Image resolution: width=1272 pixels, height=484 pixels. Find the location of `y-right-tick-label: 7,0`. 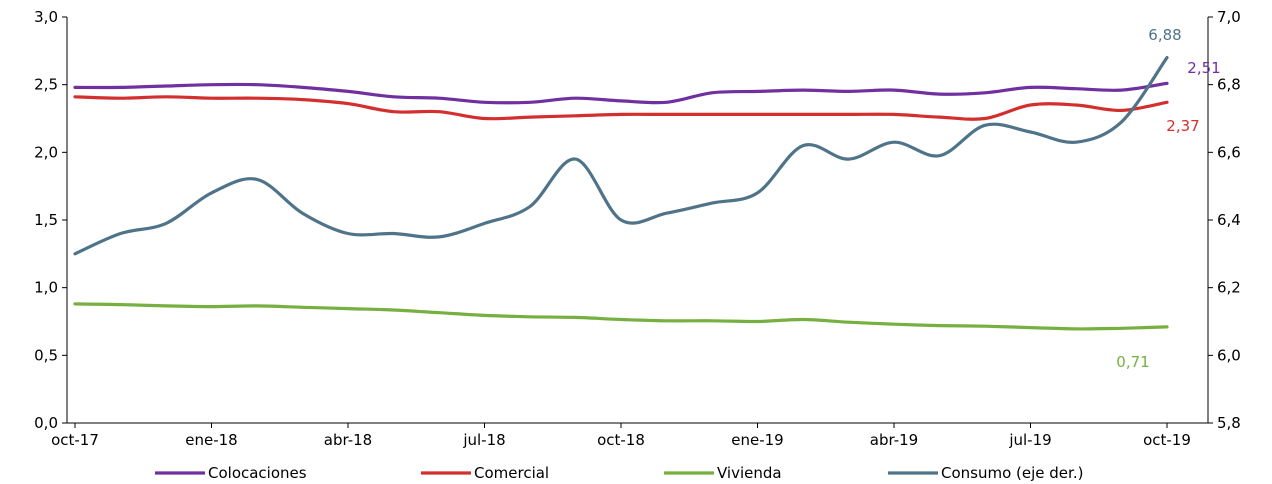

y-right-tick-label: 7,0 is located at coordinates (1229, 17).